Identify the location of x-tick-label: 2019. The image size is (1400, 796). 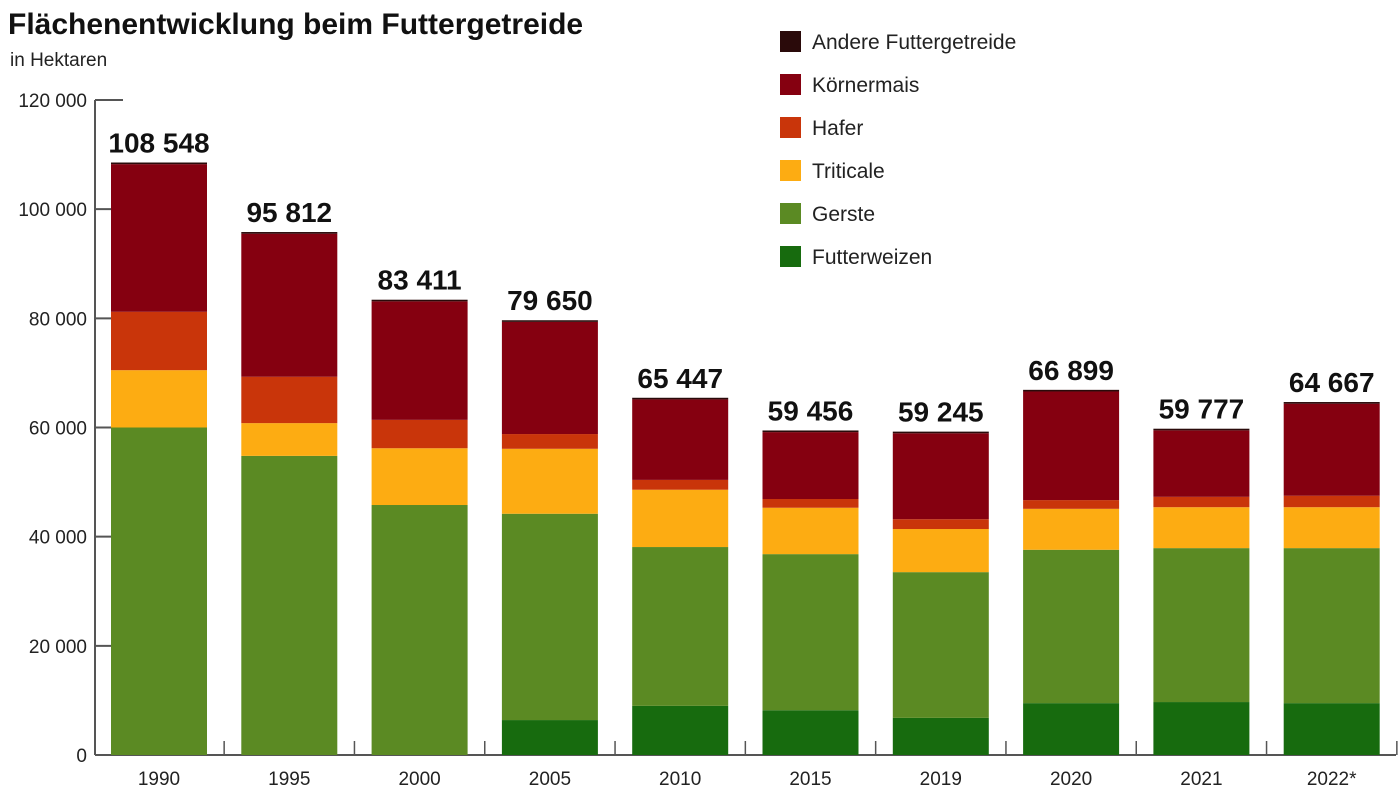
(941, 779).